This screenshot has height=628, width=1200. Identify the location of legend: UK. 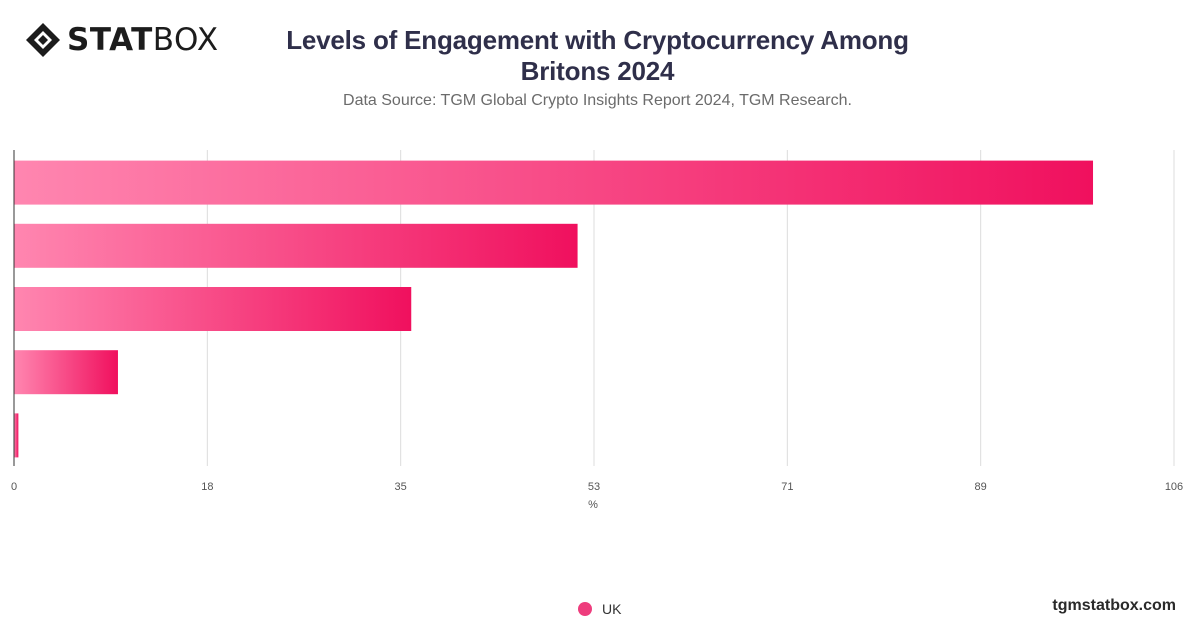
(599, 609).